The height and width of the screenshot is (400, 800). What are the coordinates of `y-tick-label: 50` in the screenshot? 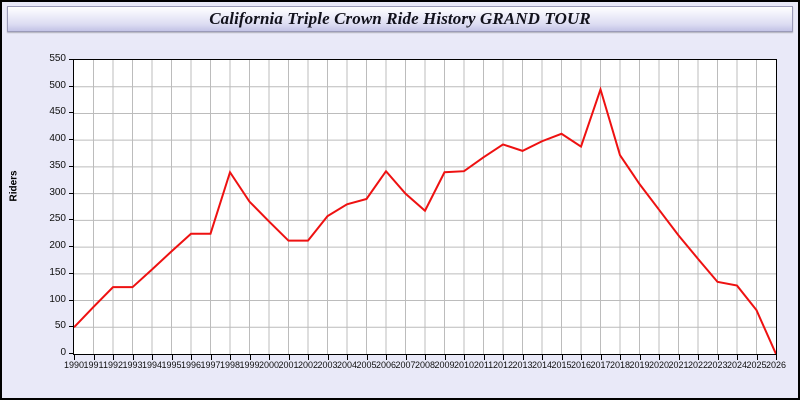 It's located at (60, 326).